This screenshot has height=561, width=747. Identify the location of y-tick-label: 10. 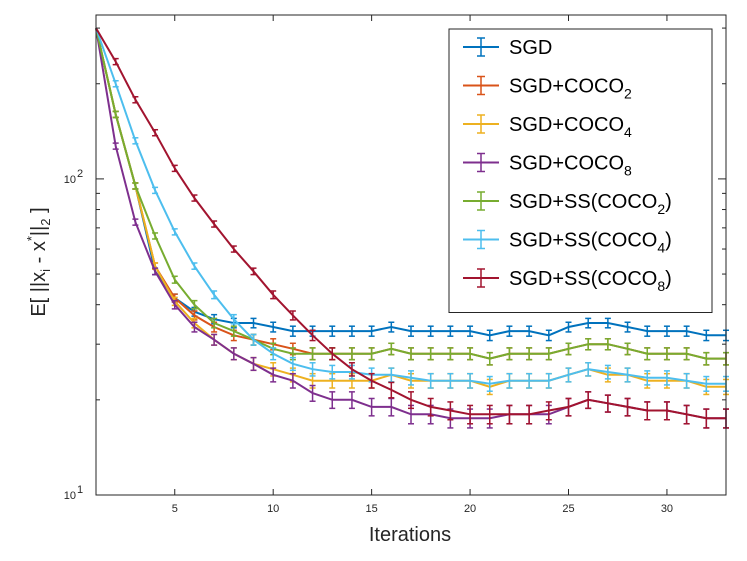
(70, 180).